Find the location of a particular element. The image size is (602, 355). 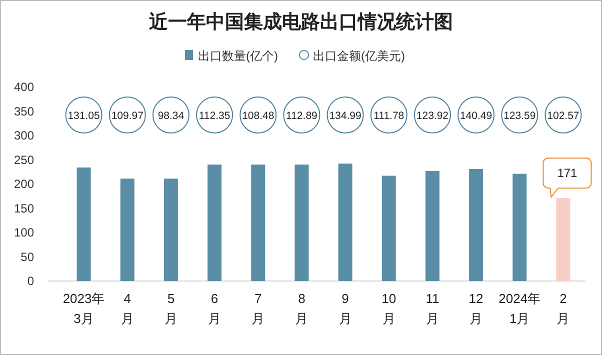

annotation: 108.48 is located at coordinates (258, 116).